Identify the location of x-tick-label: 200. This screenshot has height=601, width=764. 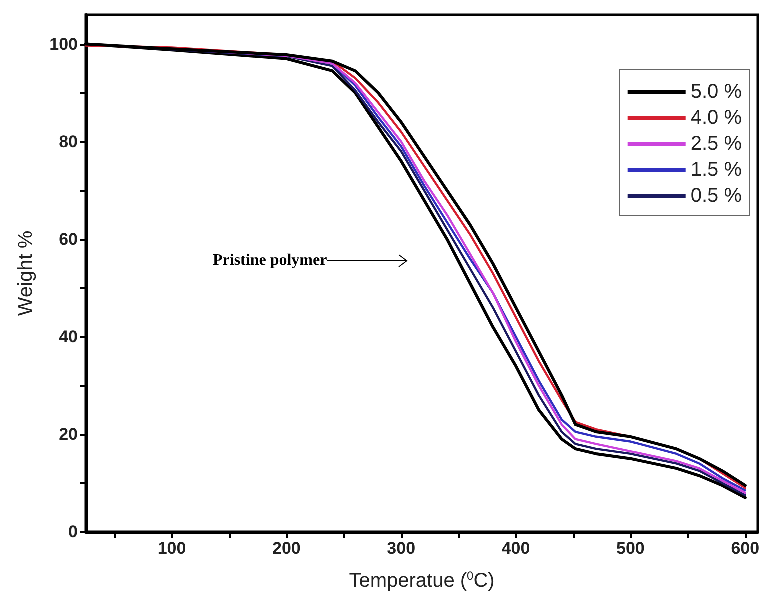
(286, 548).